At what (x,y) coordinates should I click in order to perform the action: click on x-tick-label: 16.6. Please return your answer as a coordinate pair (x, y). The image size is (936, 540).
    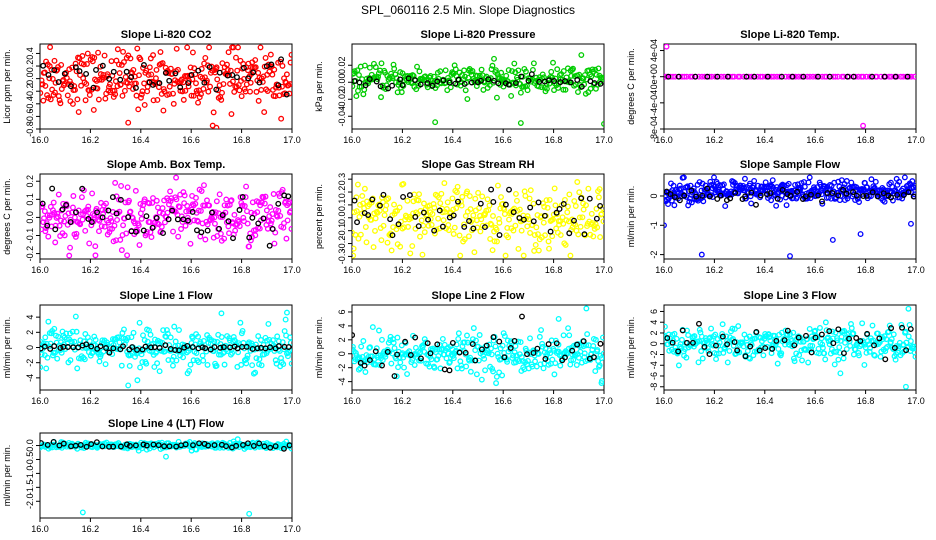
    Looking at the image, I should click on (503, 140).